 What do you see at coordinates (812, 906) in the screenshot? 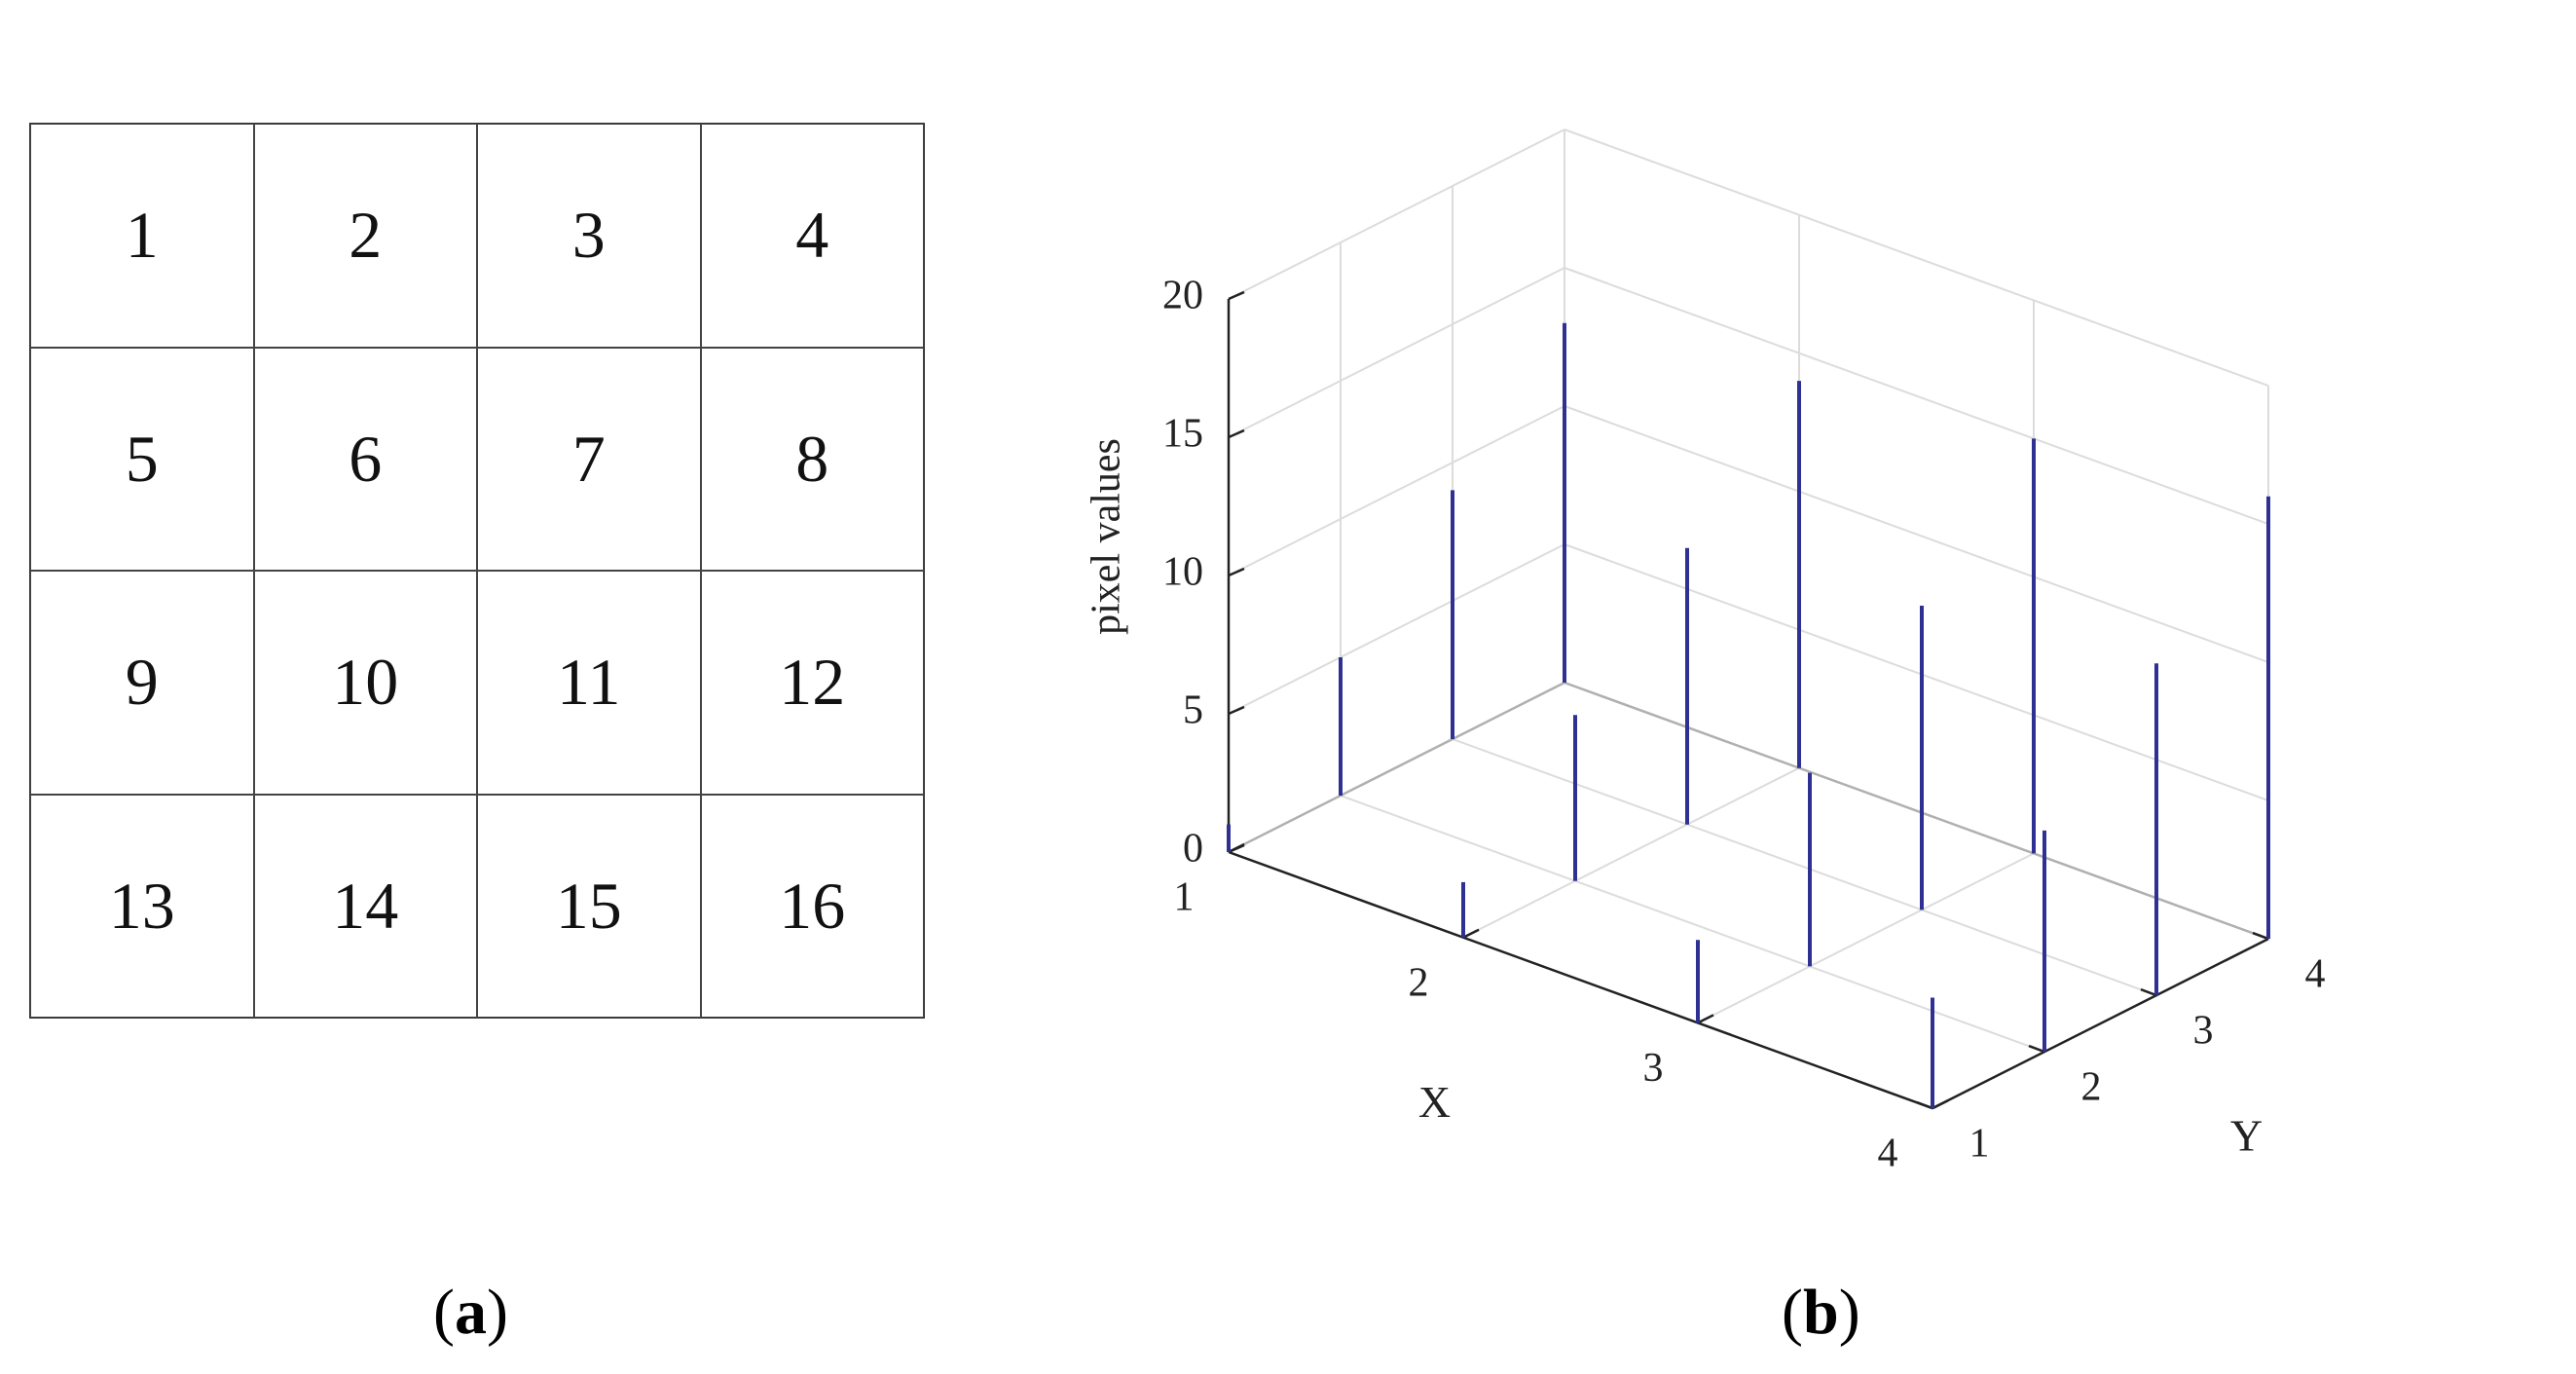
I see `grid-cell: 16` at bounding box center [812, 906].